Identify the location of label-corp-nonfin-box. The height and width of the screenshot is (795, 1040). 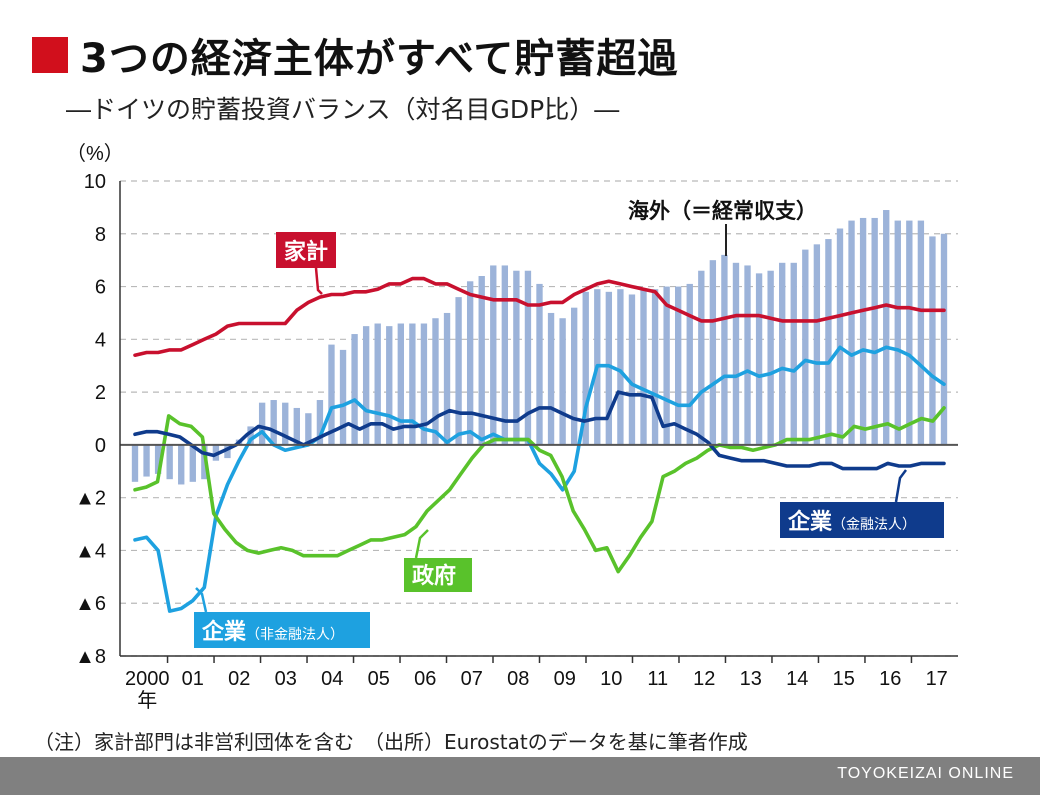
(282, 630).